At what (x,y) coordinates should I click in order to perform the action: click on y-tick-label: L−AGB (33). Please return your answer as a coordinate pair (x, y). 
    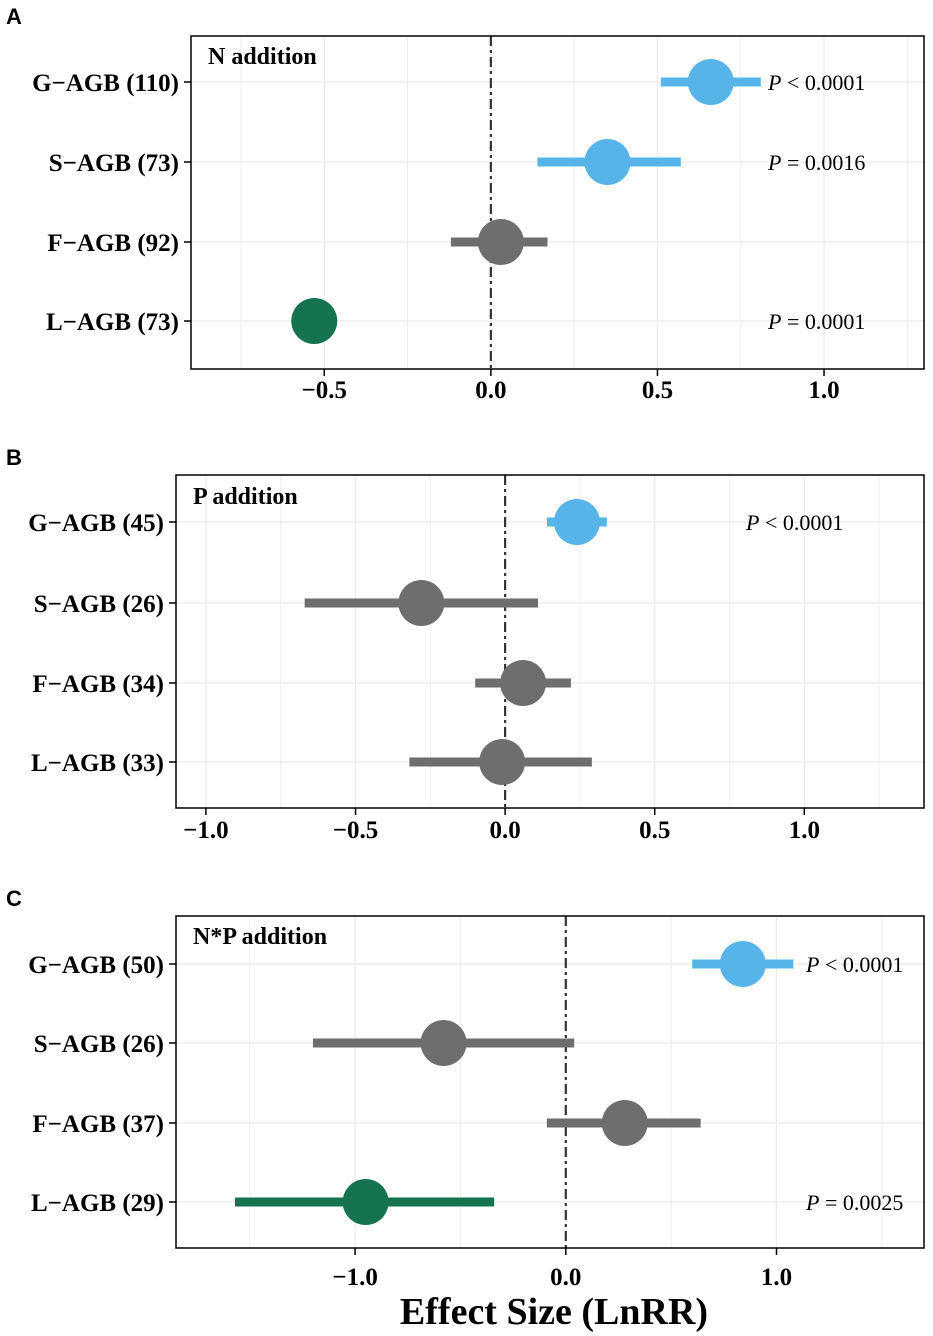
    Looking at the image, I should click on (97, 763).